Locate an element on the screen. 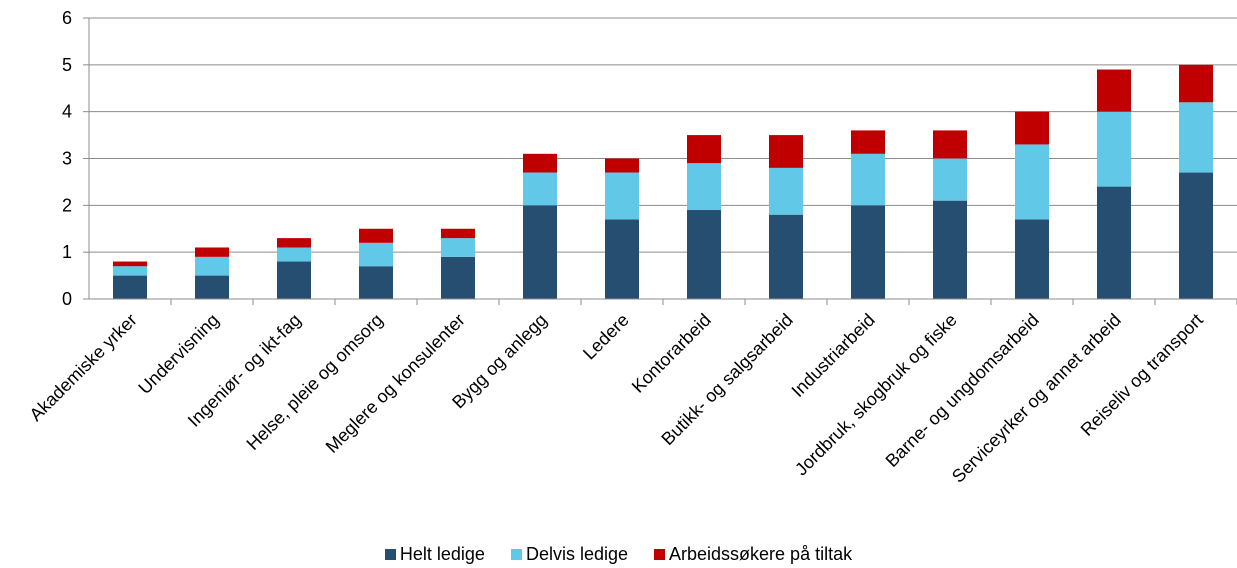  legend-swatch-helt-ledige is located at coordinates (390, 554).